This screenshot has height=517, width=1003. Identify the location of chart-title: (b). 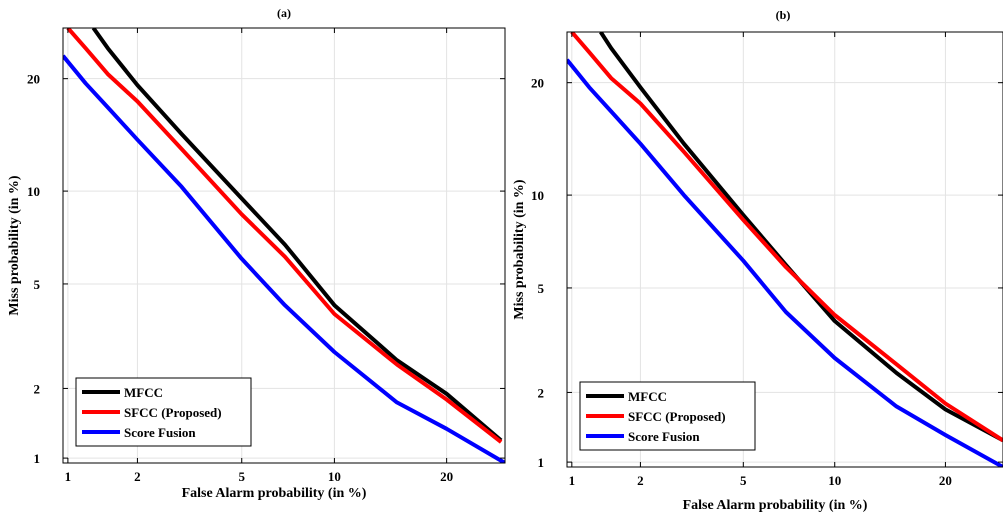
(783, 15).